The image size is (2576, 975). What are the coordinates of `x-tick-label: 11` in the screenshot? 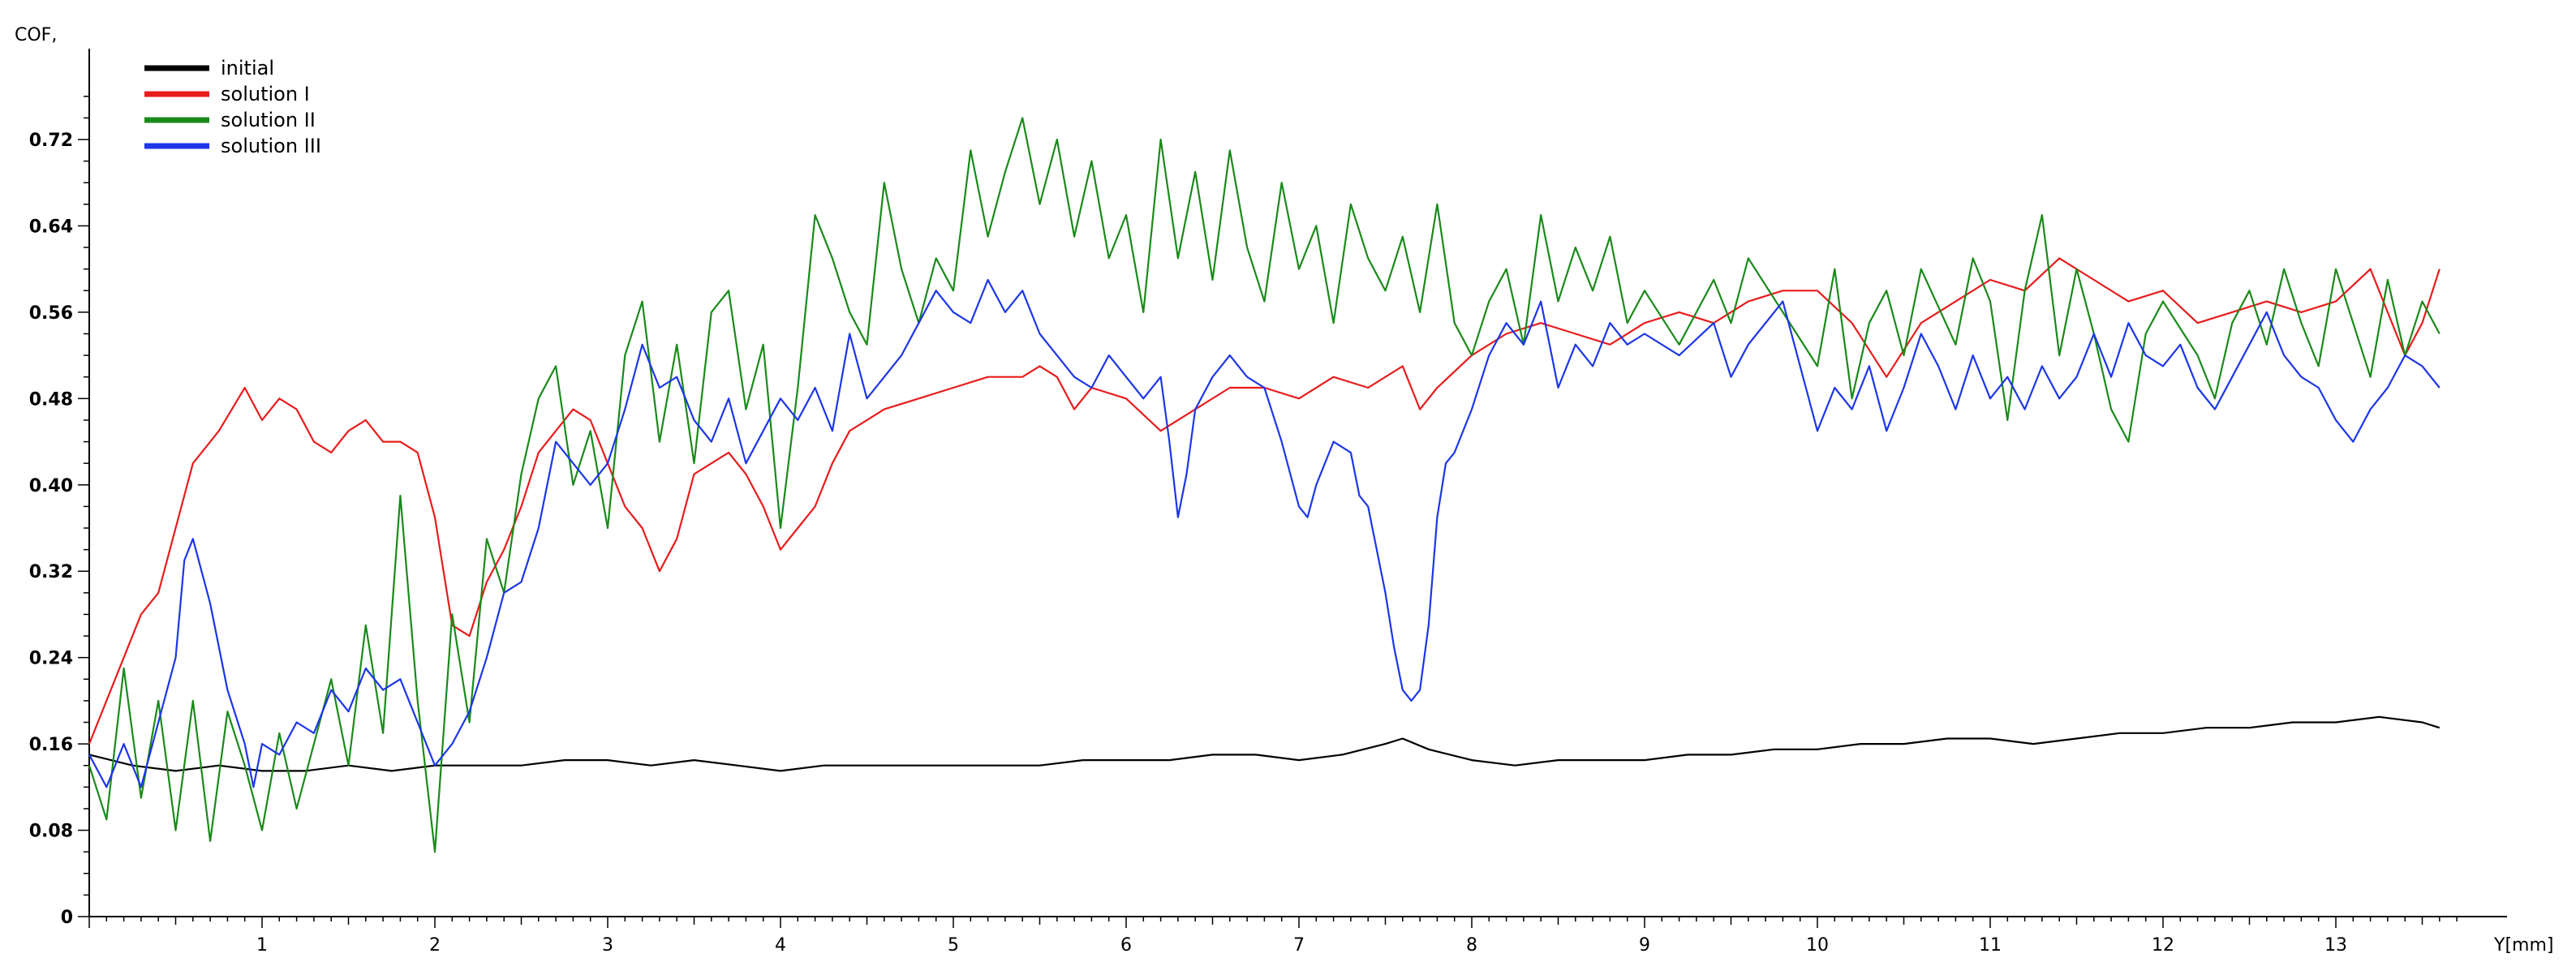 It's located at (1990, 945).